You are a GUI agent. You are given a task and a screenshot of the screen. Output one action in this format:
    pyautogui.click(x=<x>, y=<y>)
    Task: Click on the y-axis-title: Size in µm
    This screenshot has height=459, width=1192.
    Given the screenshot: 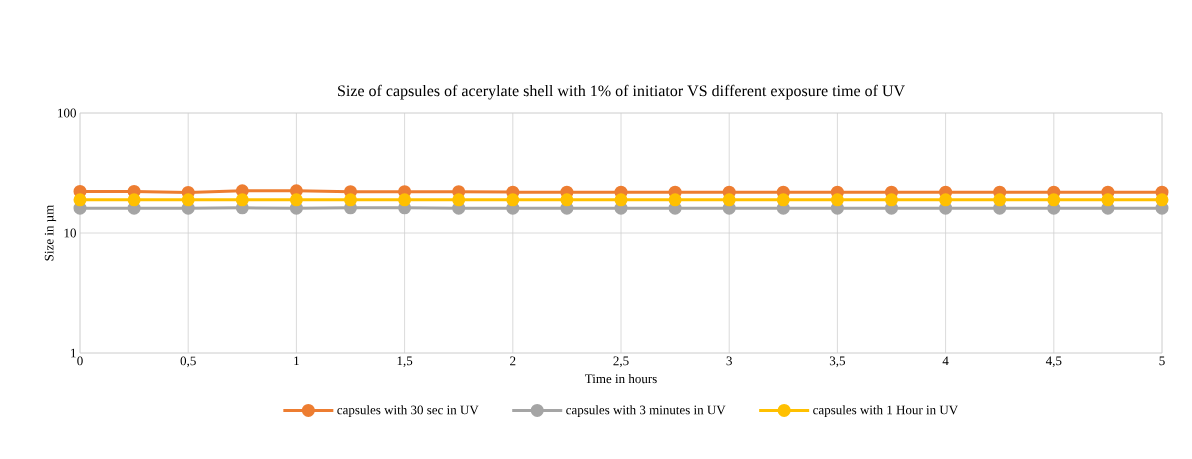 What is the action you would take?
    pyautogui.click(x=50, y=232)
    